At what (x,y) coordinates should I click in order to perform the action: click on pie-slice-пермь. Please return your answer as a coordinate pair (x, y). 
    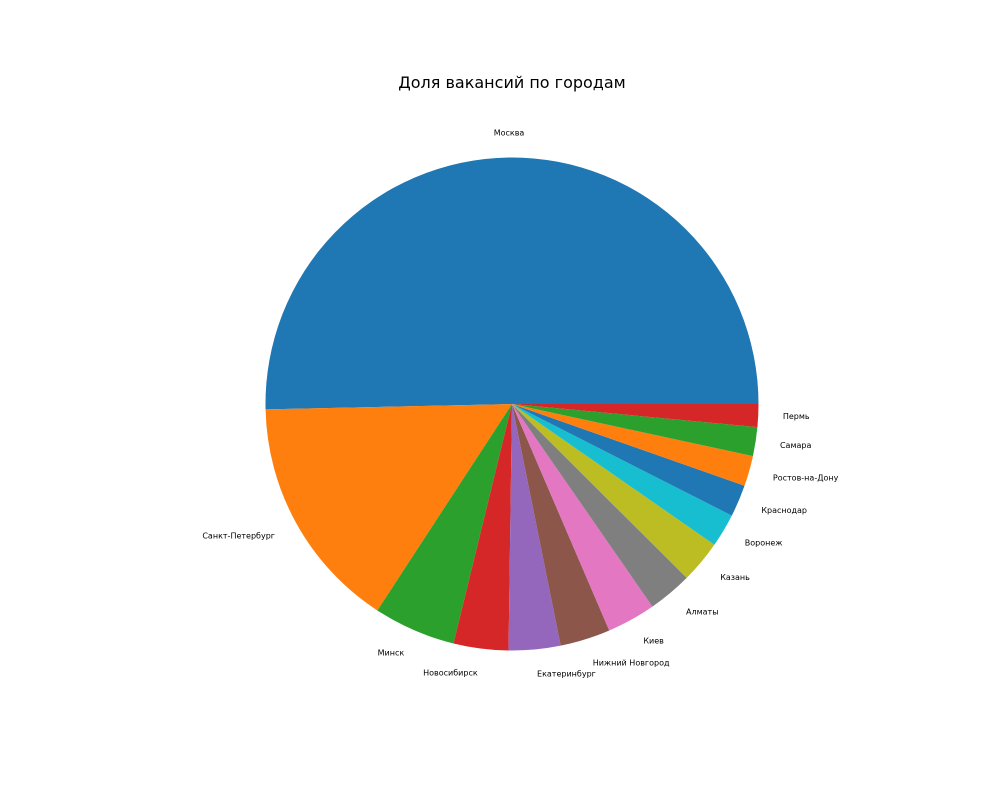
    Looking at the image, I should click on (635, 416).